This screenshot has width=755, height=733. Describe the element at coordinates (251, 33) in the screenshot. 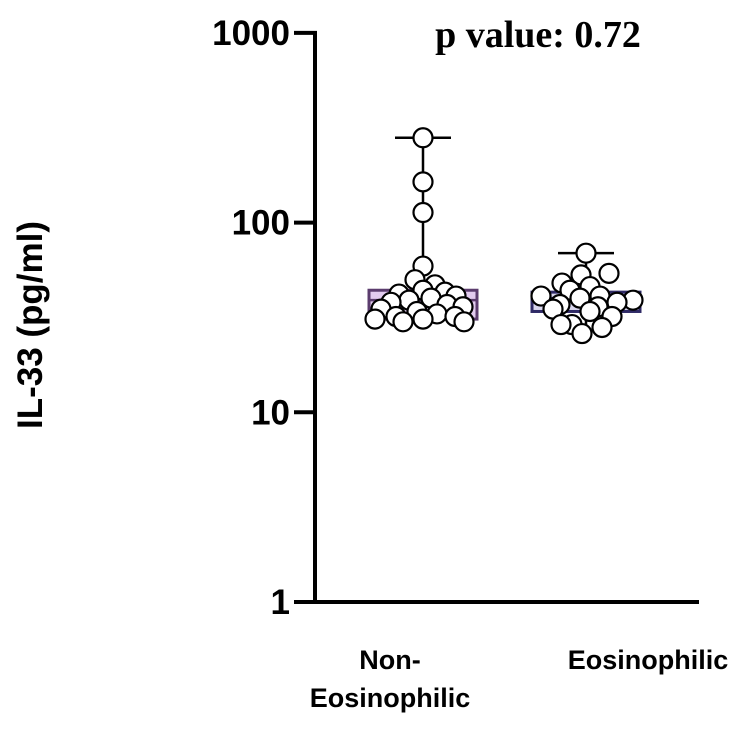

I see `y-tick-label: 1000` at that location.